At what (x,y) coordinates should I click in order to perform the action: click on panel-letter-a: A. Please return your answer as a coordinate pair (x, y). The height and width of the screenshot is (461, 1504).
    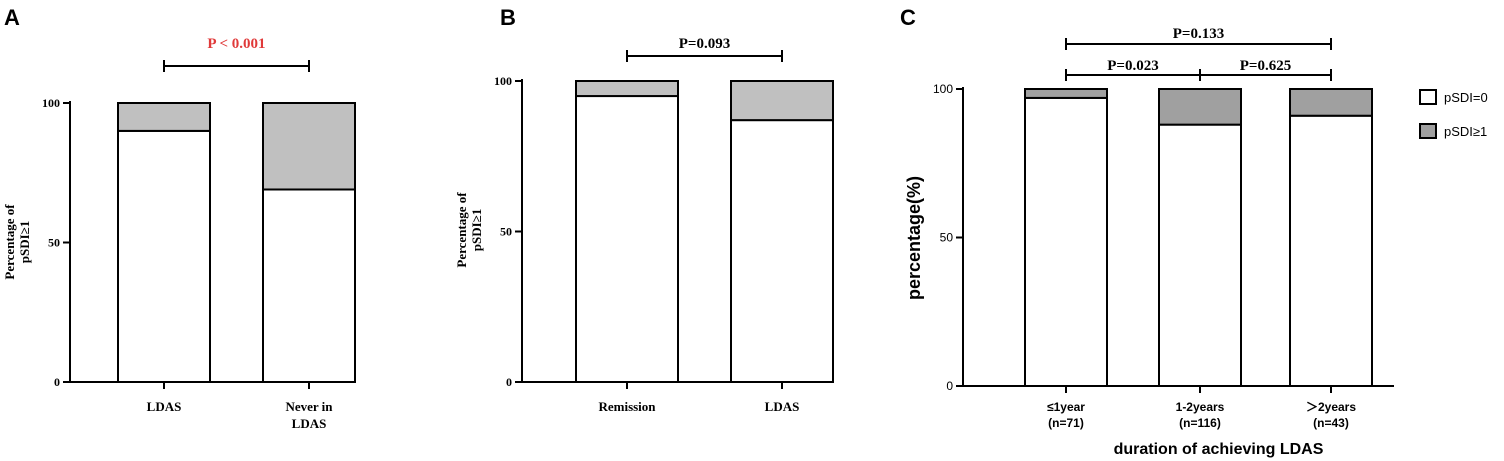
    Looking at the image, I should click on (12, 17).